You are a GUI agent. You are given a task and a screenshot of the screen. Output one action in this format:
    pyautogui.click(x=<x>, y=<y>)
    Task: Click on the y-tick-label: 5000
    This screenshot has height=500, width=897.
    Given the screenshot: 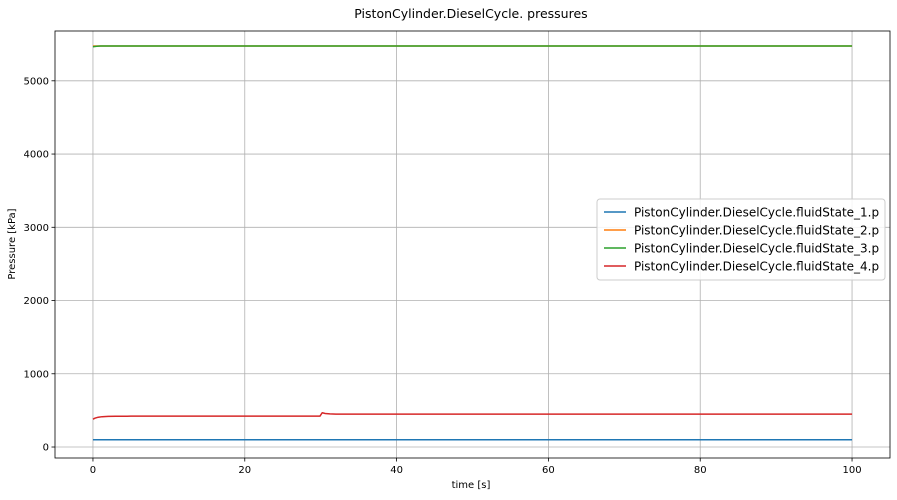 What is the action you would take?
    pyautogui.click(x=36, y=81)
    